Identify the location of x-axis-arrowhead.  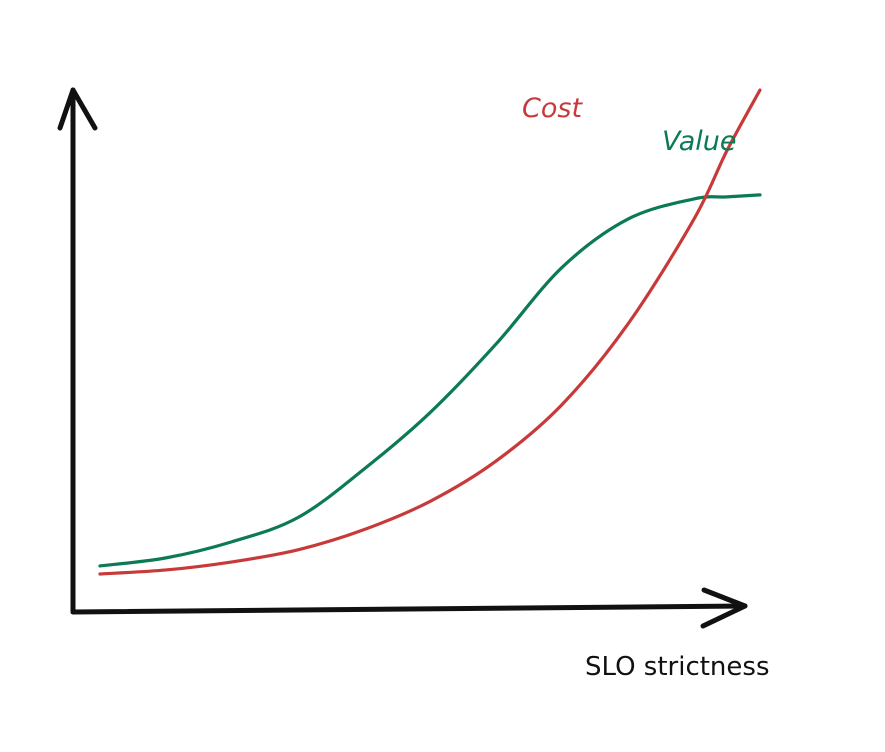
(724, 608).